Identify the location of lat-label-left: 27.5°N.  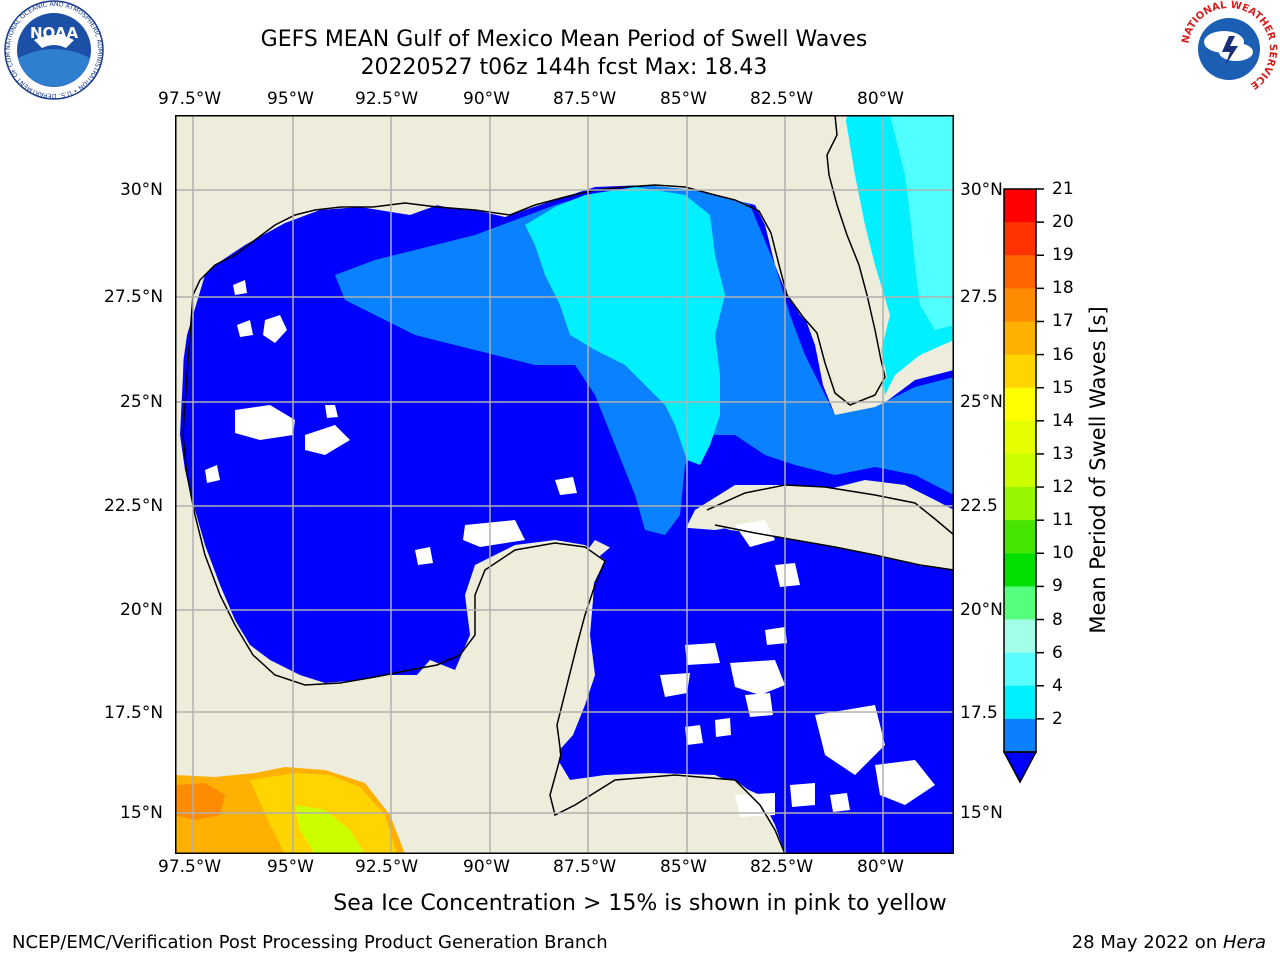
(134, 297).